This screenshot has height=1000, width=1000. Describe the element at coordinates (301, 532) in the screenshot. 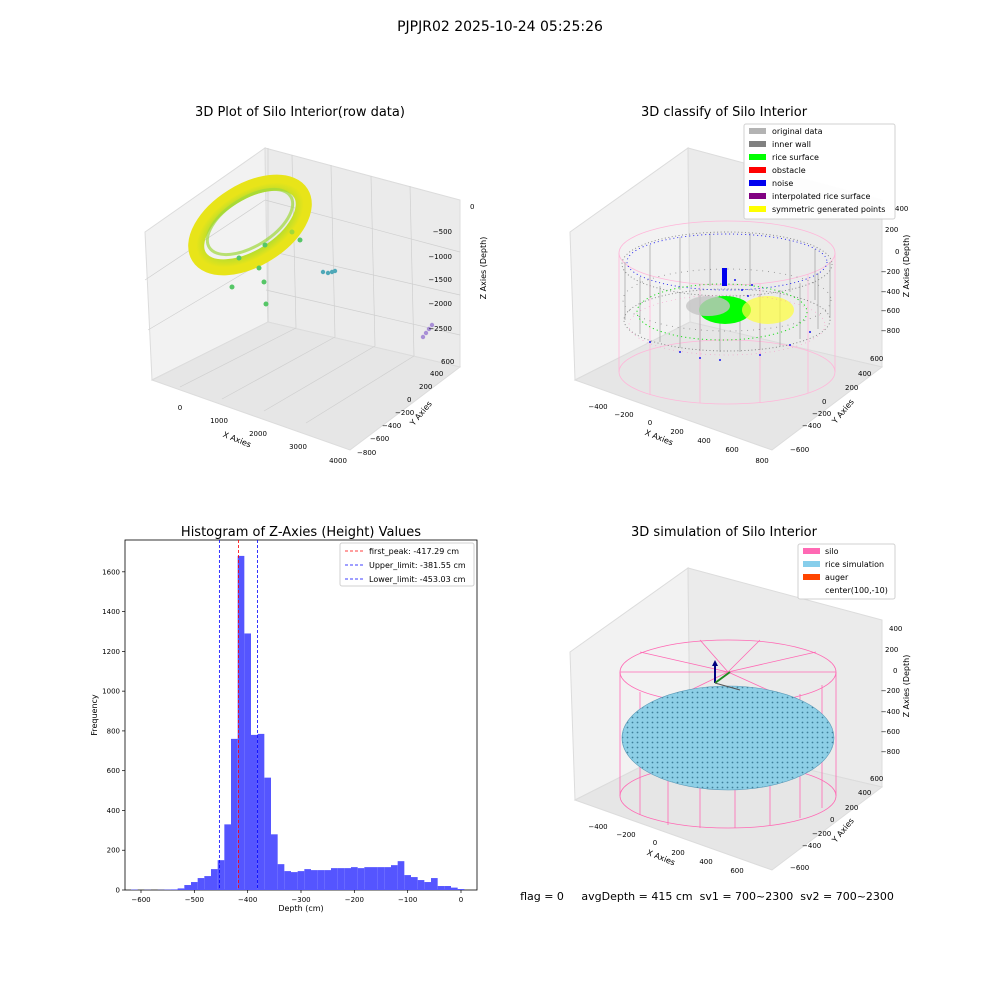

I see `panel-title: Histogram of Z-Axies (Height) Values` at that location.